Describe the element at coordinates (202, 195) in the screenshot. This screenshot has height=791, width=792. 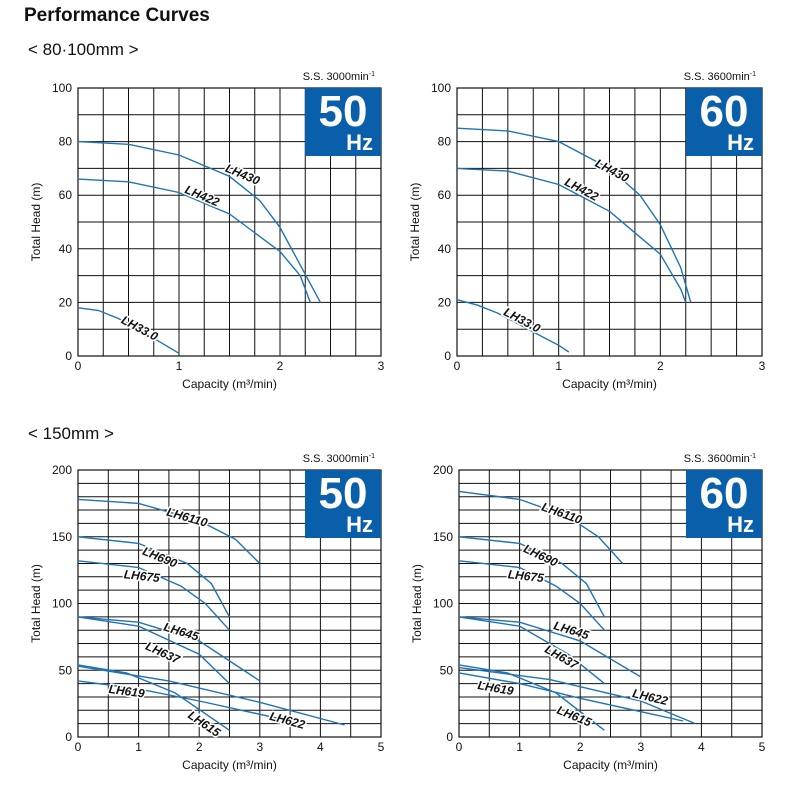
I see `curve-label-lh422: LH422` at that location.